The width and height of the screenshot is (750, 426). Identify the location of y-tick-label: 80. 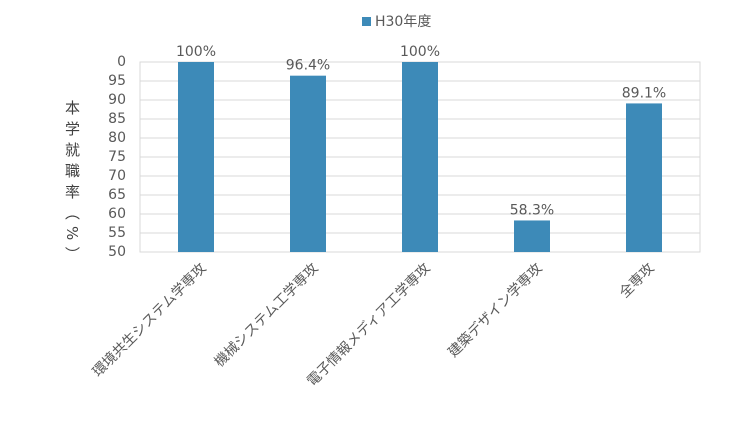
(117, 138).